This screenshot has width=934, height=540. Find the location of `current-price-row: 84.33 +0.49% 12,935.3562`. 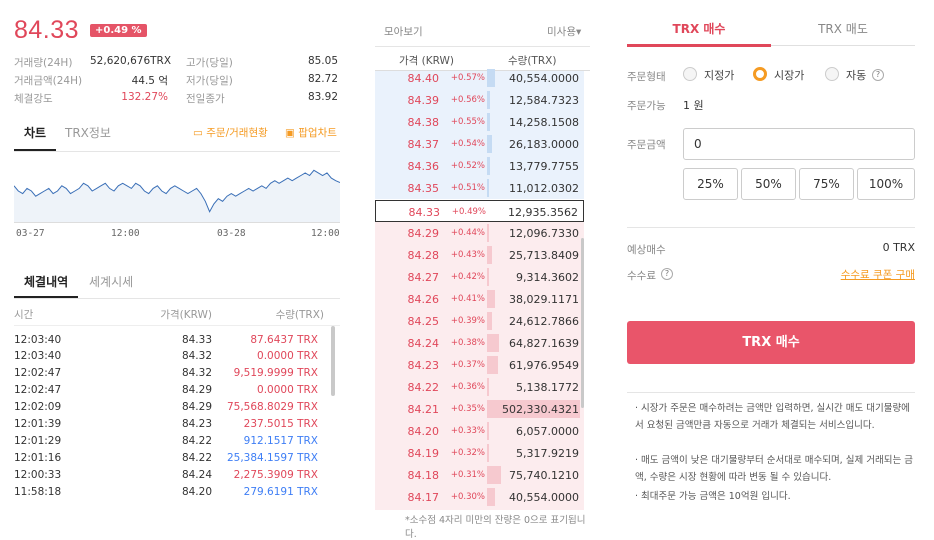

current-price-row: 84.33 +0.49% 12,935.3562 is located at coordinates (479, 211).